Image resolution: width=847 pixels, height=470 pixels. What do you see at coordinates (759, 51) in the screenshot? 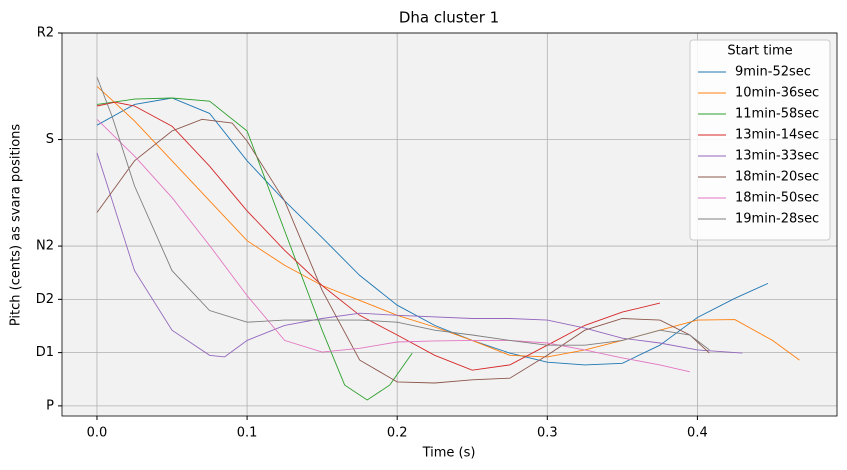
I see `legend-title: Start time` at bounding box center [759, 51].